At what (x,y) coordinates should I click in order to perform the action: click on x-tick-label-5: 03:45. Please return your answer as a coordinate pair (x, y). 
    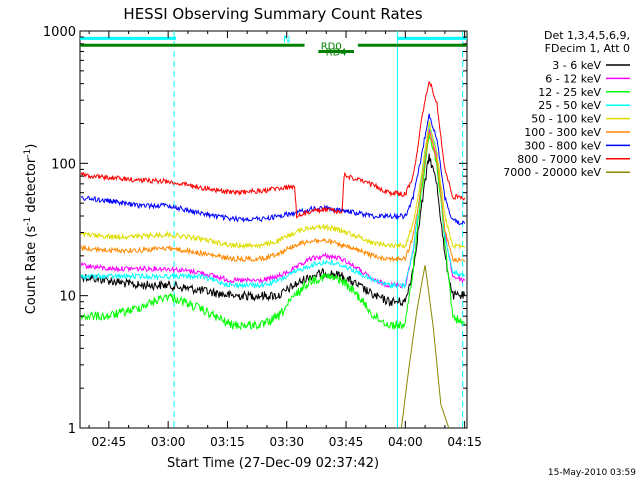
    Looking at the image, I should click on (346, 442).